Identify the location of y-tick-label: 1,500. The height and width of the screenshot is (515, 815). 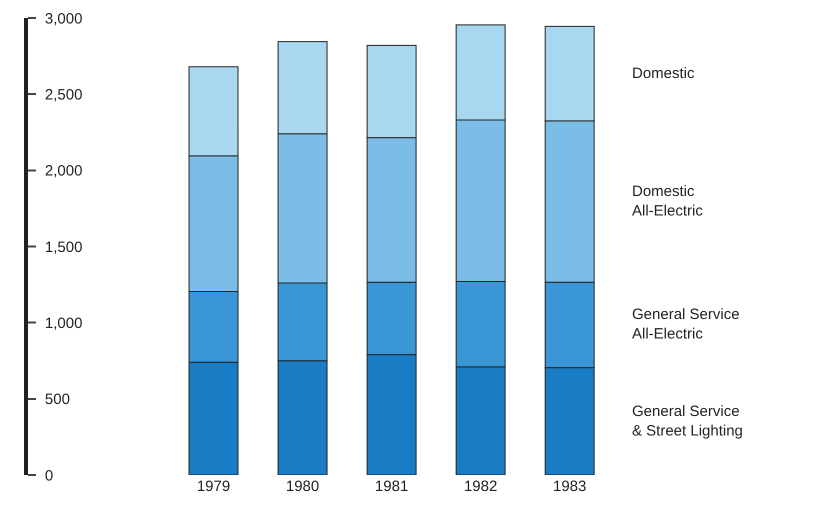
(63, 247).